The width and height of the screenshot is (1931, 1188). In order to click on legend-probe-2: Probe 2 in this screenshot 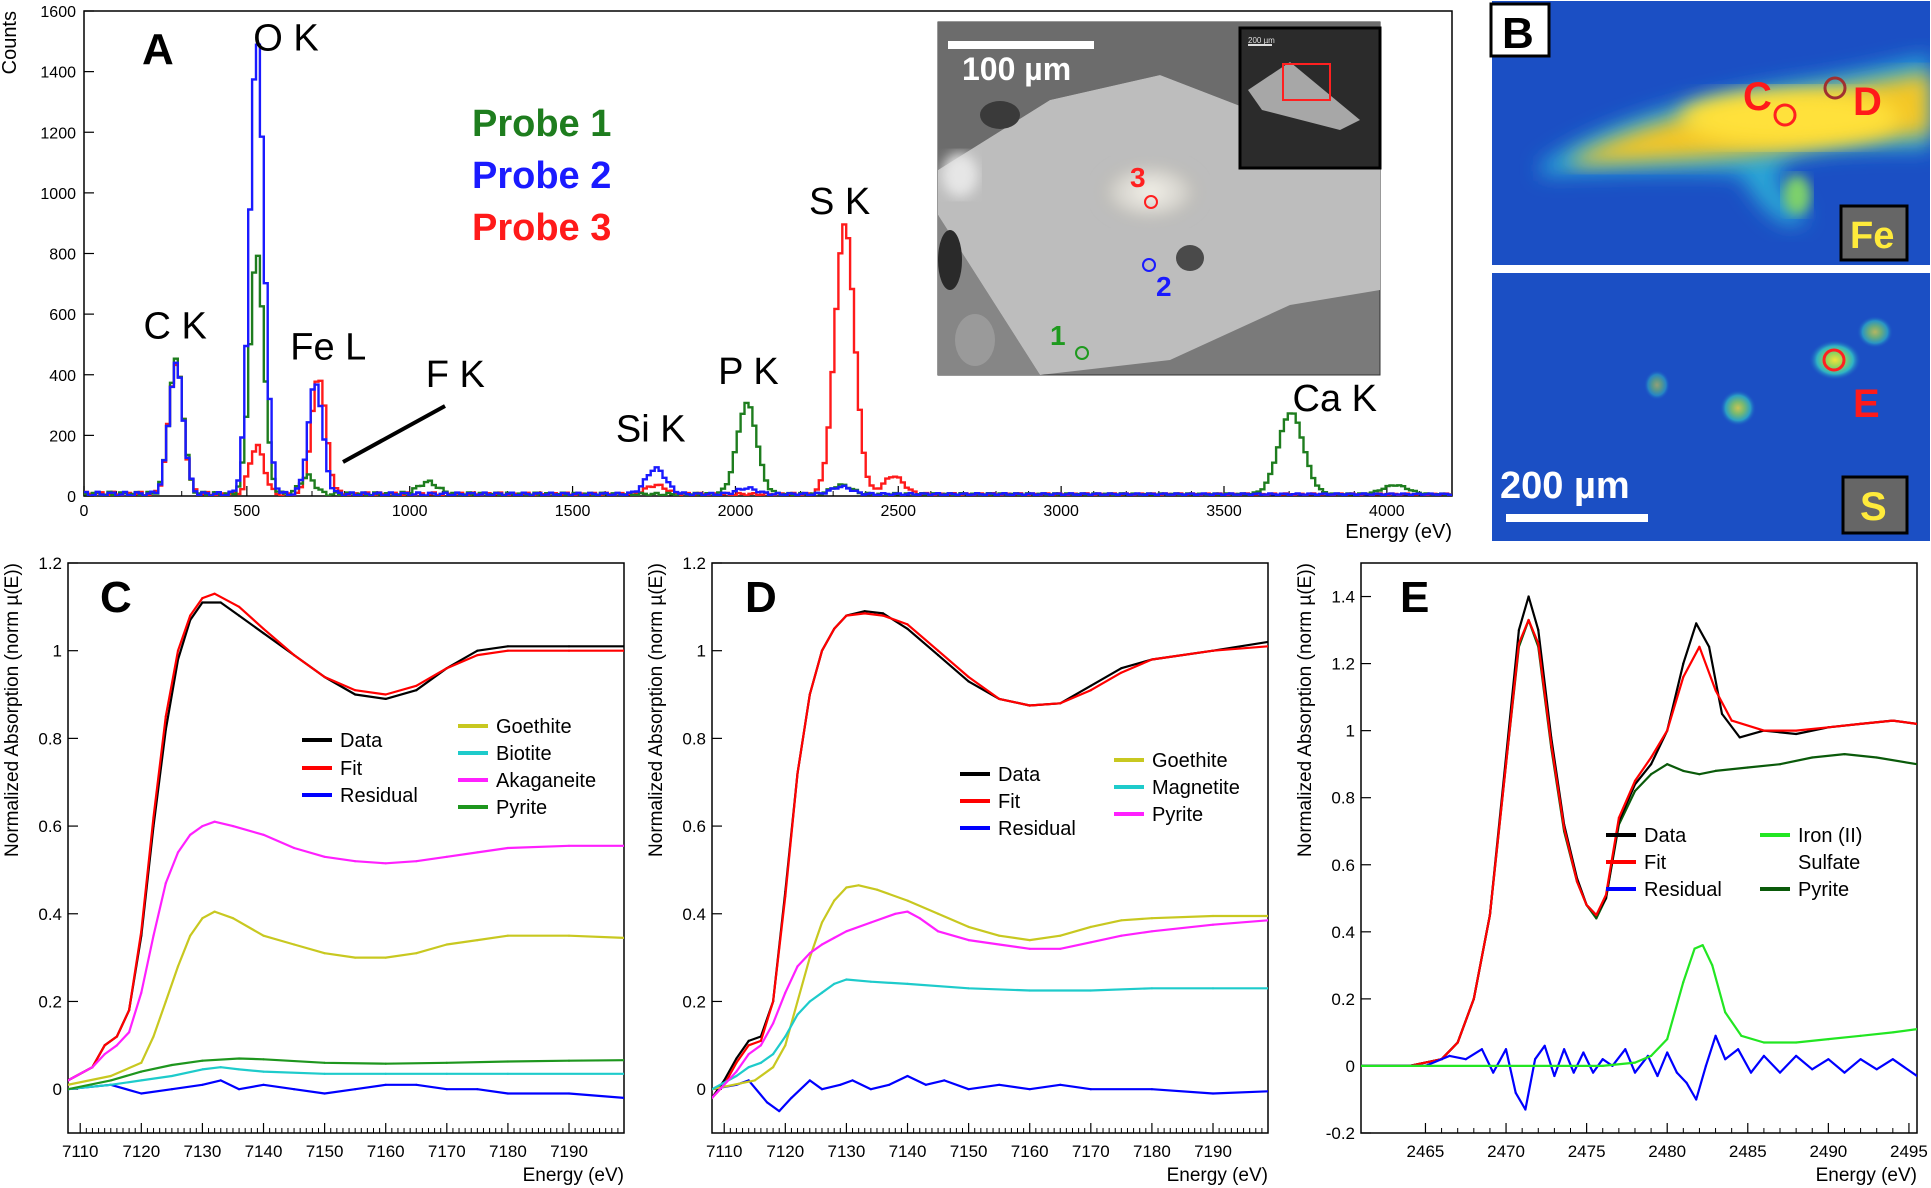, I will do `click(541, 176)`.